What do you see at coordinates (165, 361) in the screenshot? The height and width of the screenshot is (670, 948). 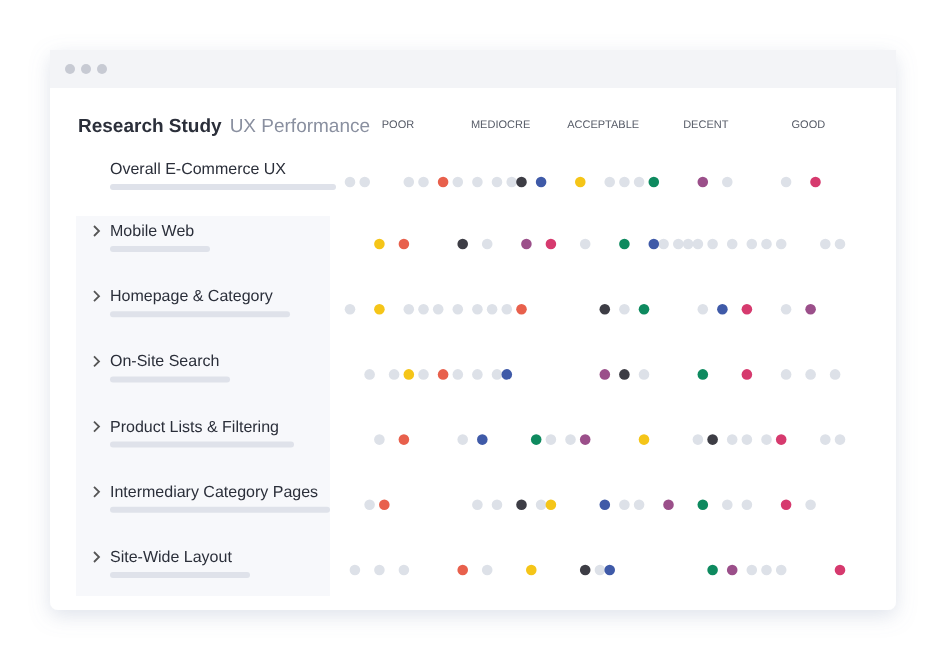 I see `y-tick-label: On-Site Search` at bounding box center [165, 361].